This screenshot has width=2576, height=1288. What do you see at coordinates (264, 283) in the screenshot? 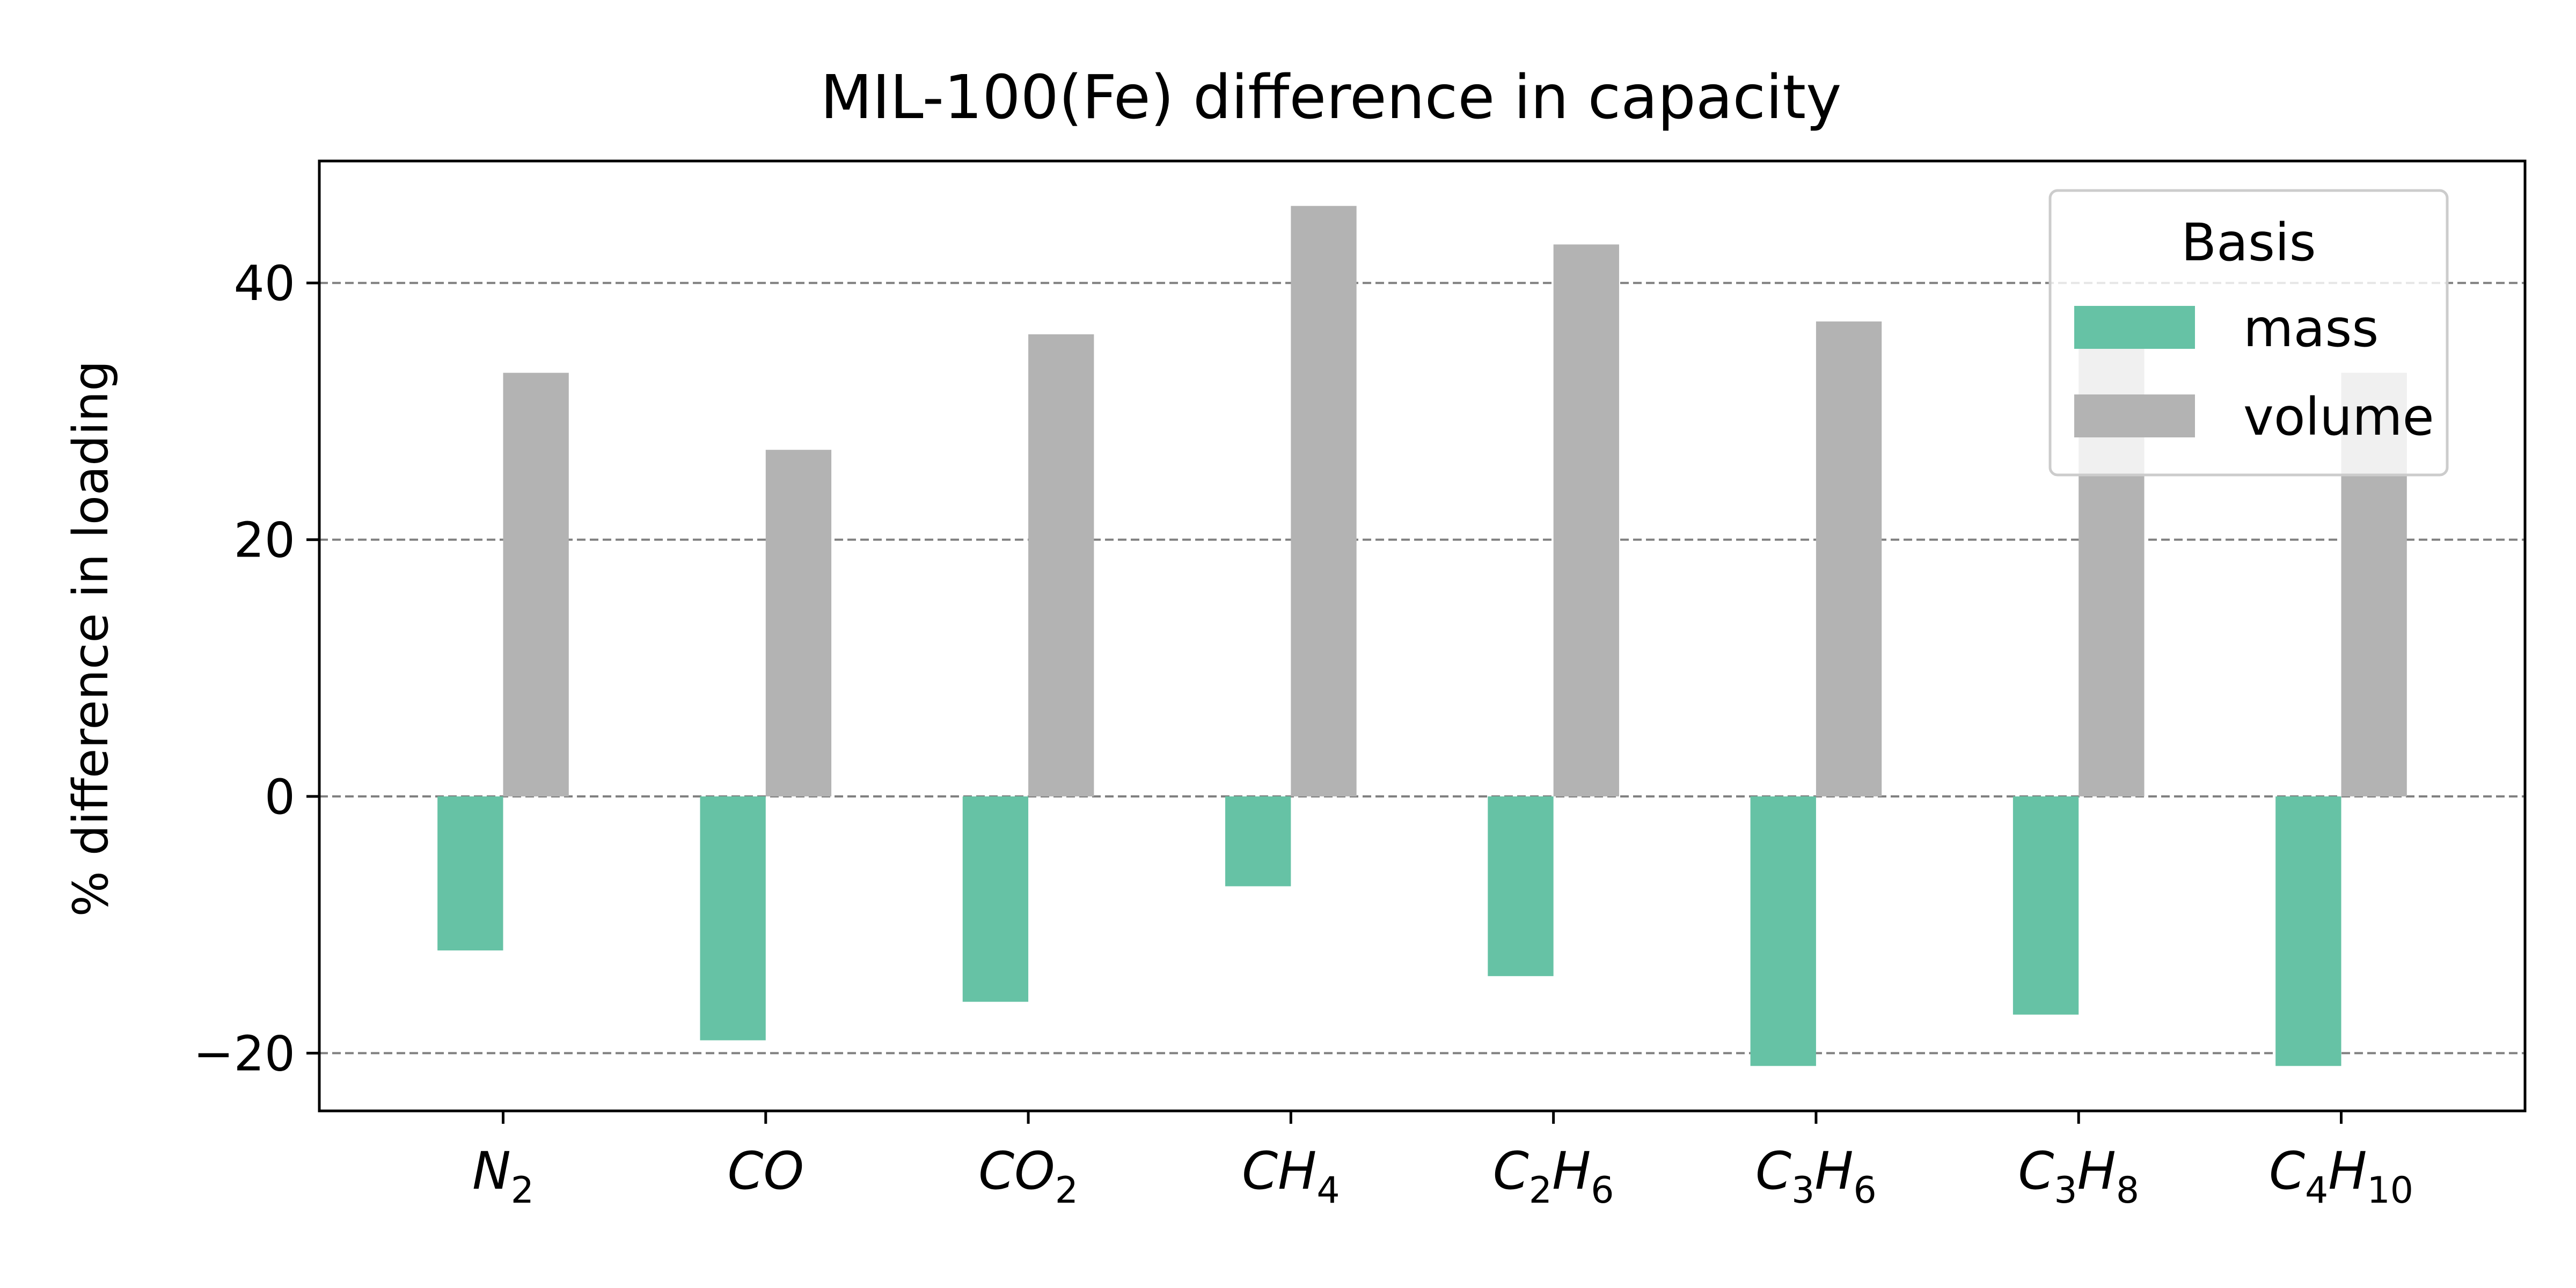
I see `y-tick-label: 40` at bounding box center [264, 283].